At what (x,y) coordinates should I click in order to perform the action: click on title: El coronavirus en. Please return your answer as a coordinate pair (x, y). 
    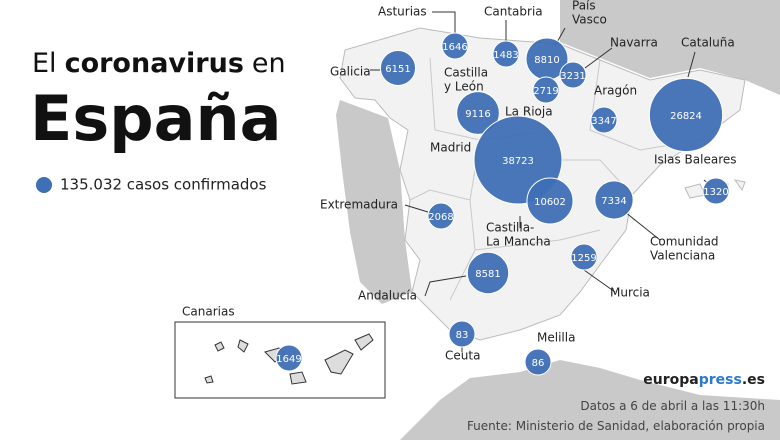
    Looking at the image, I should click on (159, 63).